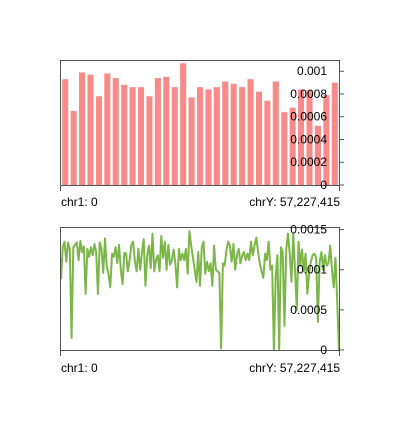 This screenshot has height=442, width=400. I want to click on y-tick-label: 0.0005, so click(308, 310).